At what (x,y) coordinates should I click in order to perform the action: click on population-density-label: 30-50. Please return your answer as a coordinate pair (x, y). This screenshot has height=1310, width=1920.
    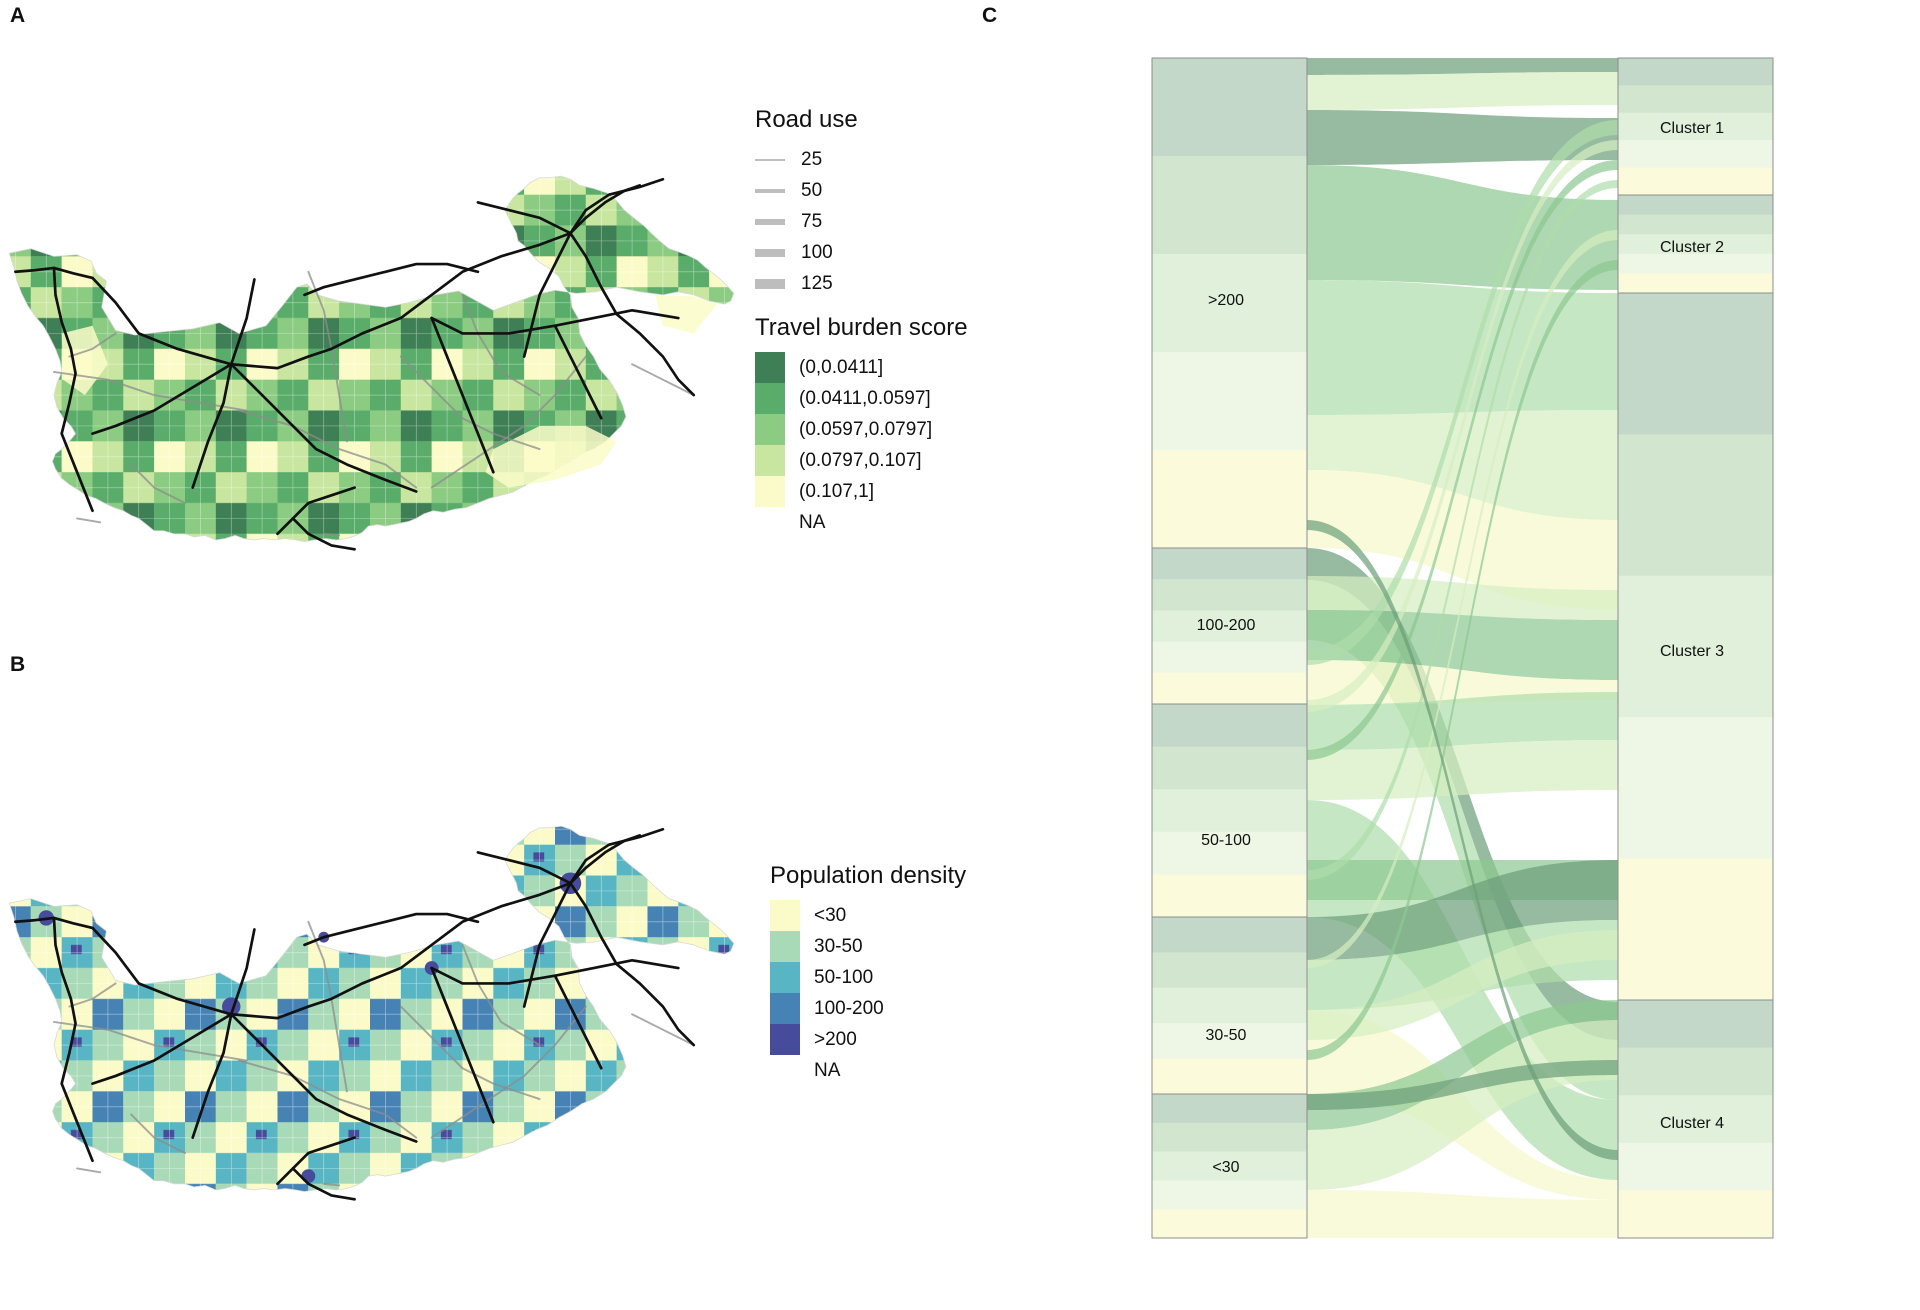
    Looking at the image, I should click on (838, 946).